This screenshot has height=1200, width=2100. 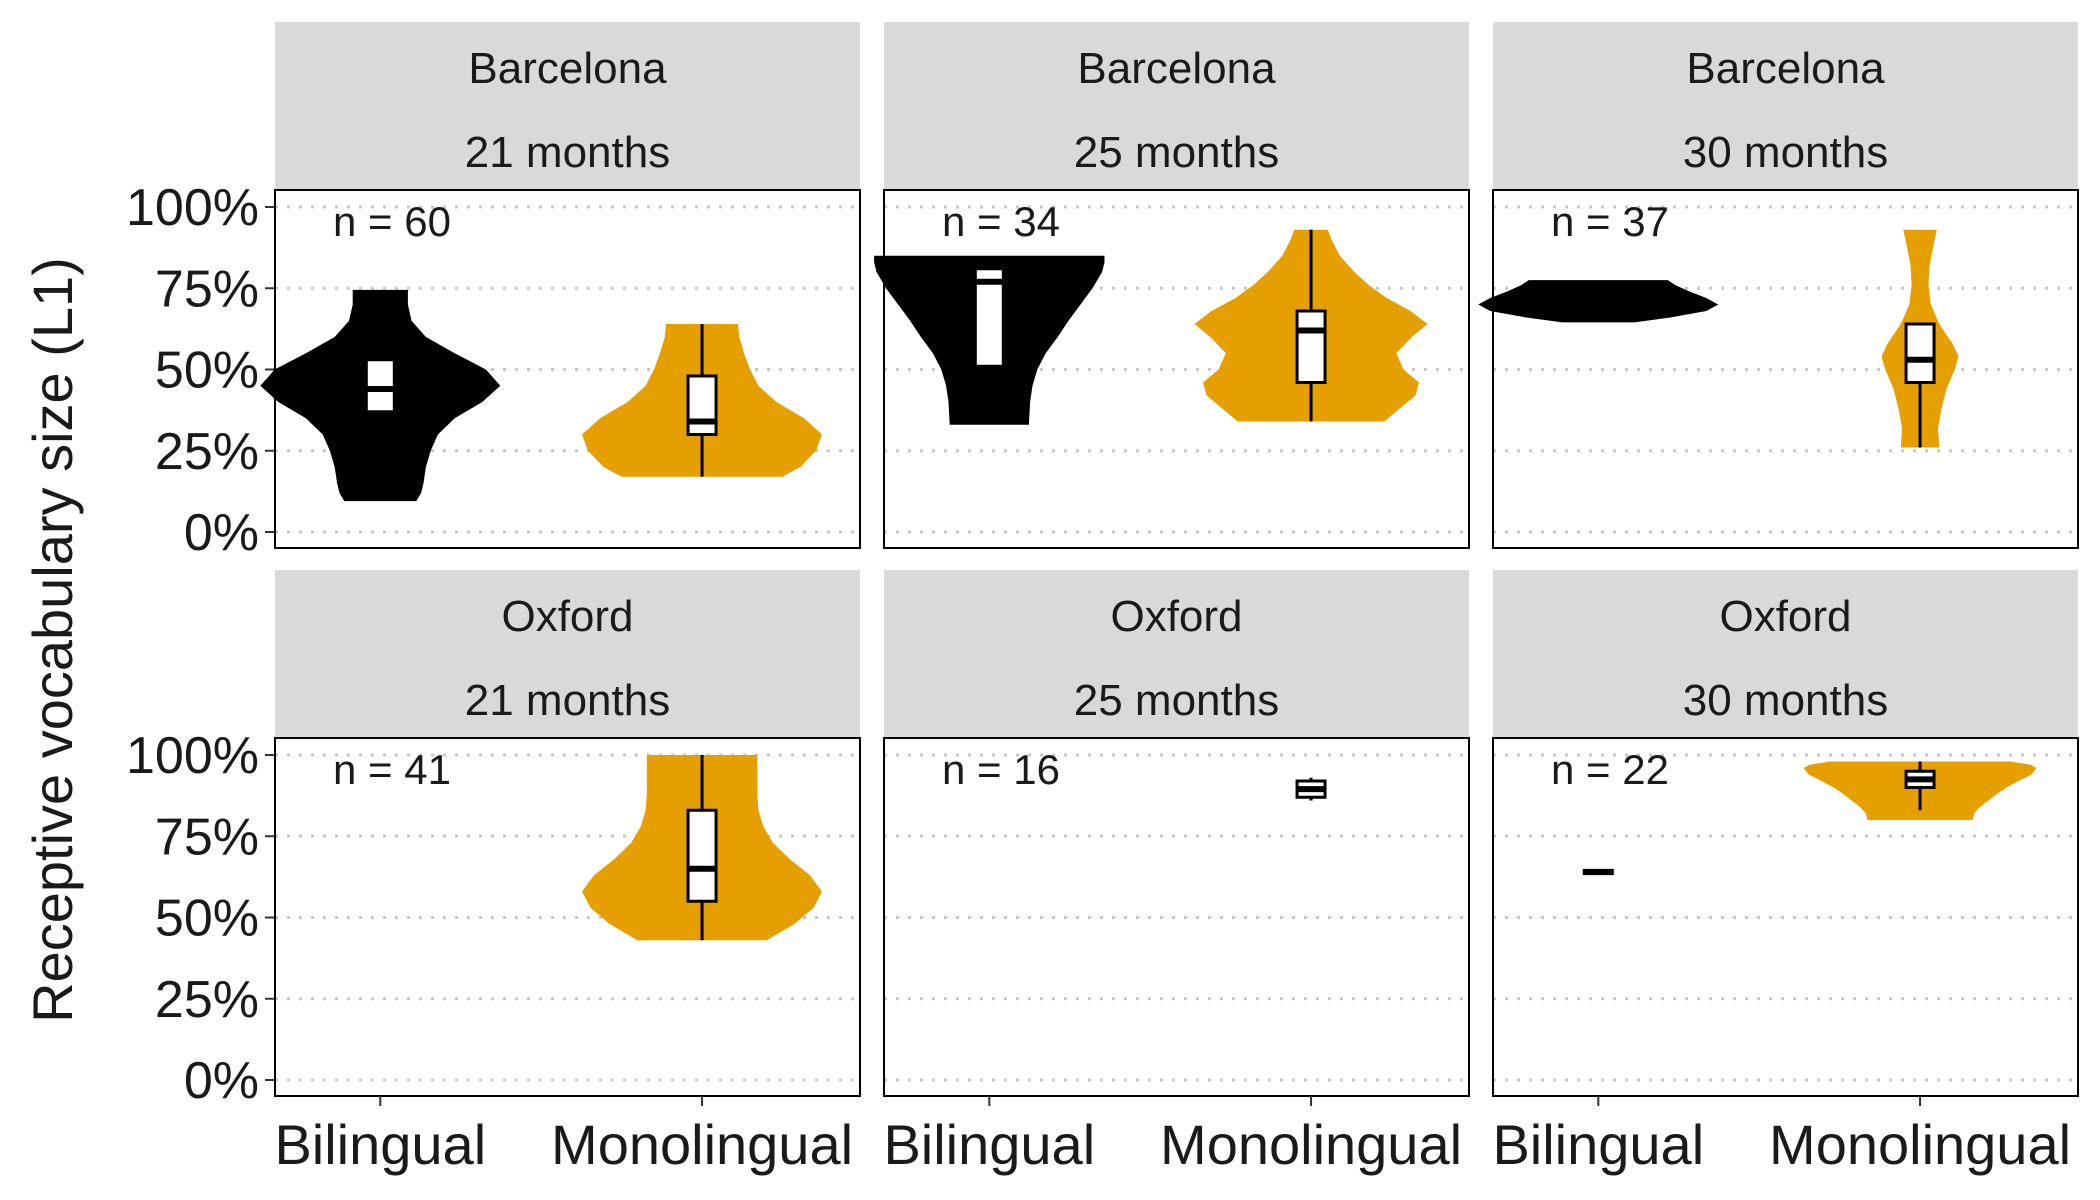 I want to click on sample-size-label: n = 41, so click(x=392, y=769).